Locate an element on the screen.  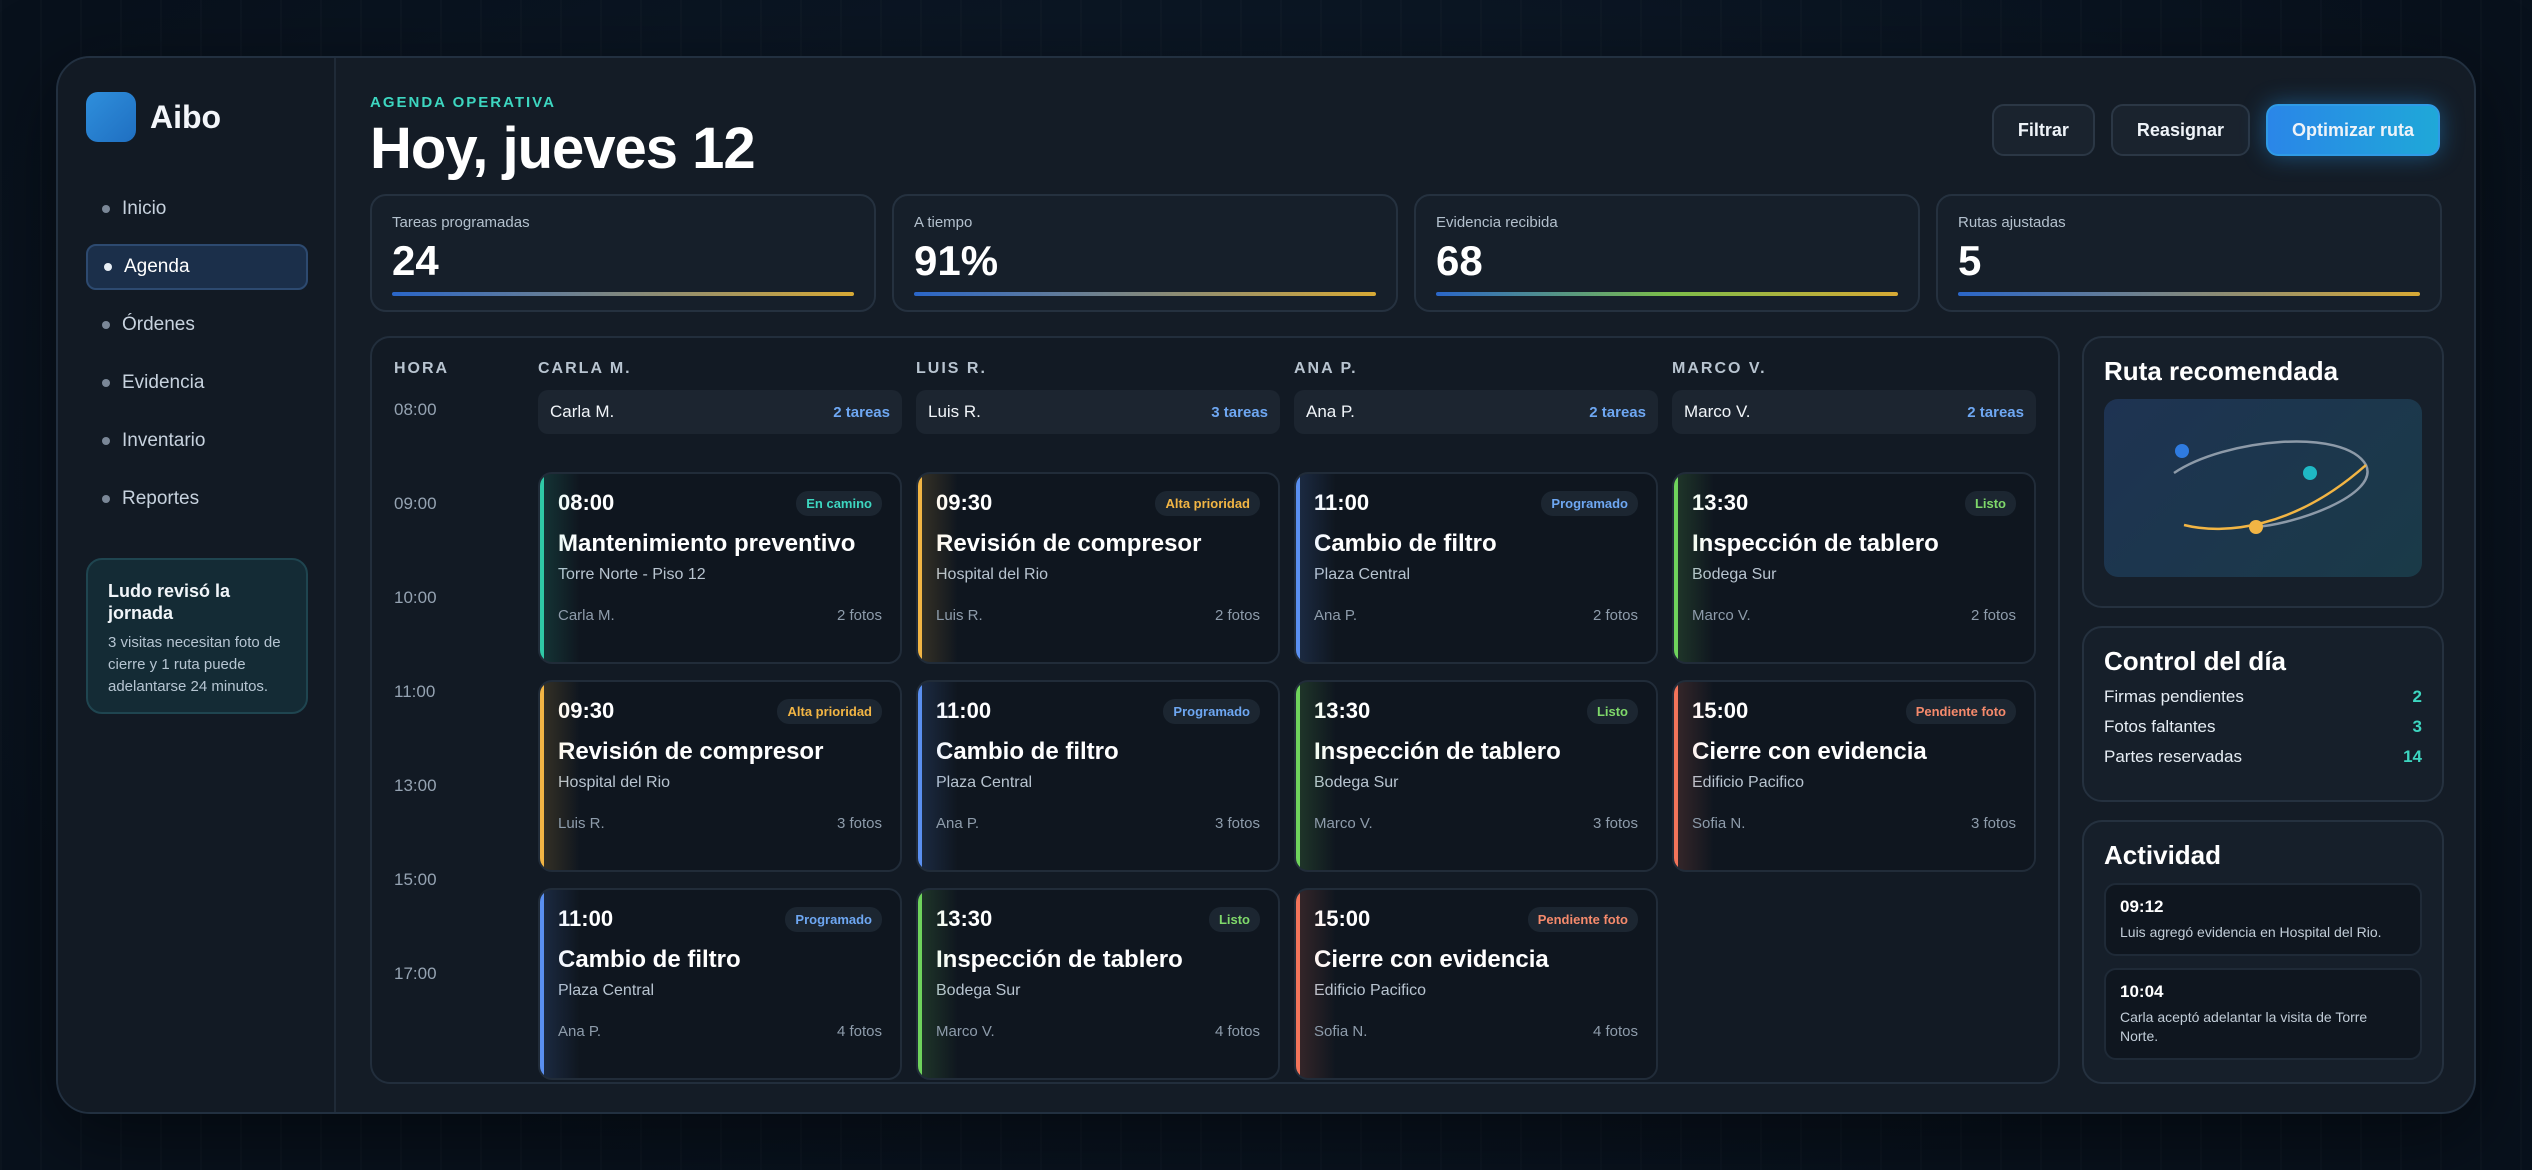
header-actions: Filtrar Reasignar Optimizar ruta is located at coordinates (2215, 130).